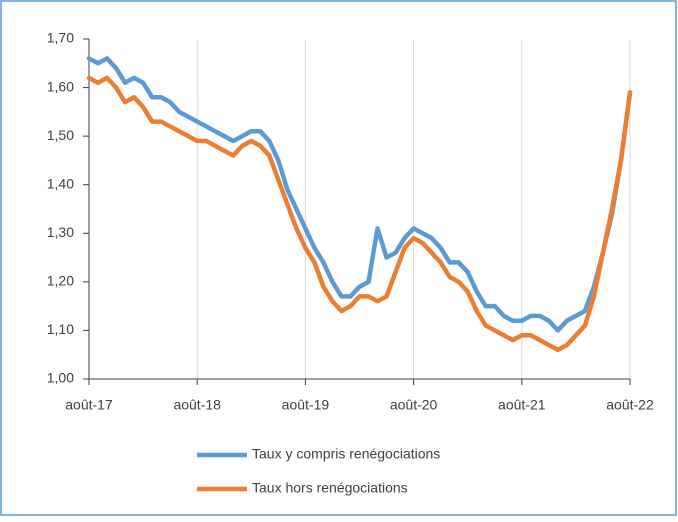  What do you see at coordinates (414, 405) in the screenshot?
I see `x-tick-label: août-20` at bounding box center [414, 405].